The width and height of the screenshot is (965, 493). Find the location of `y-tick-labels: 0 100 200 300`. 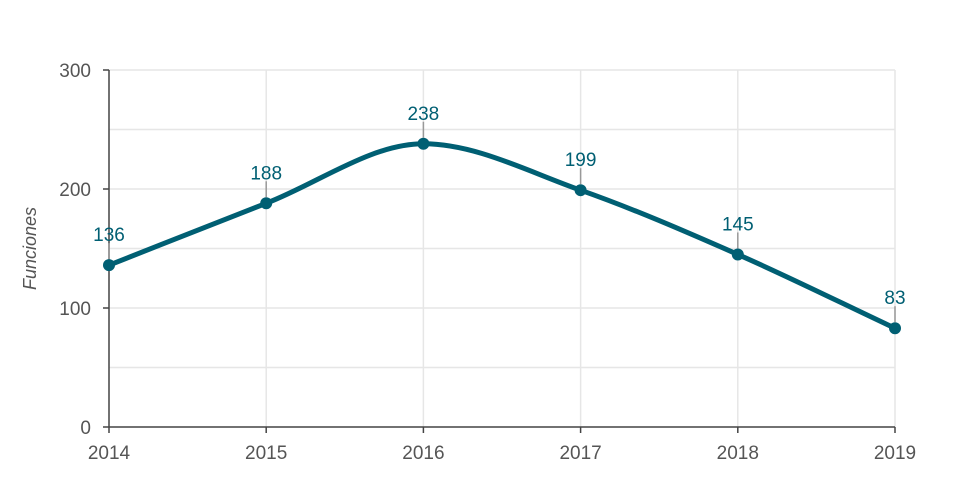

y-tick-labels: 0 100 200 300 is located at coordinates (84, 250).